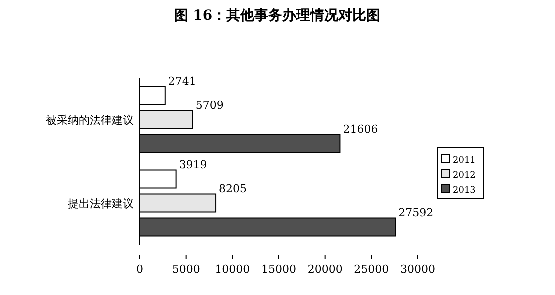 This screenshot has width=555, height=295. I want to click on x-tick-label: 30000, so click(418, 269).